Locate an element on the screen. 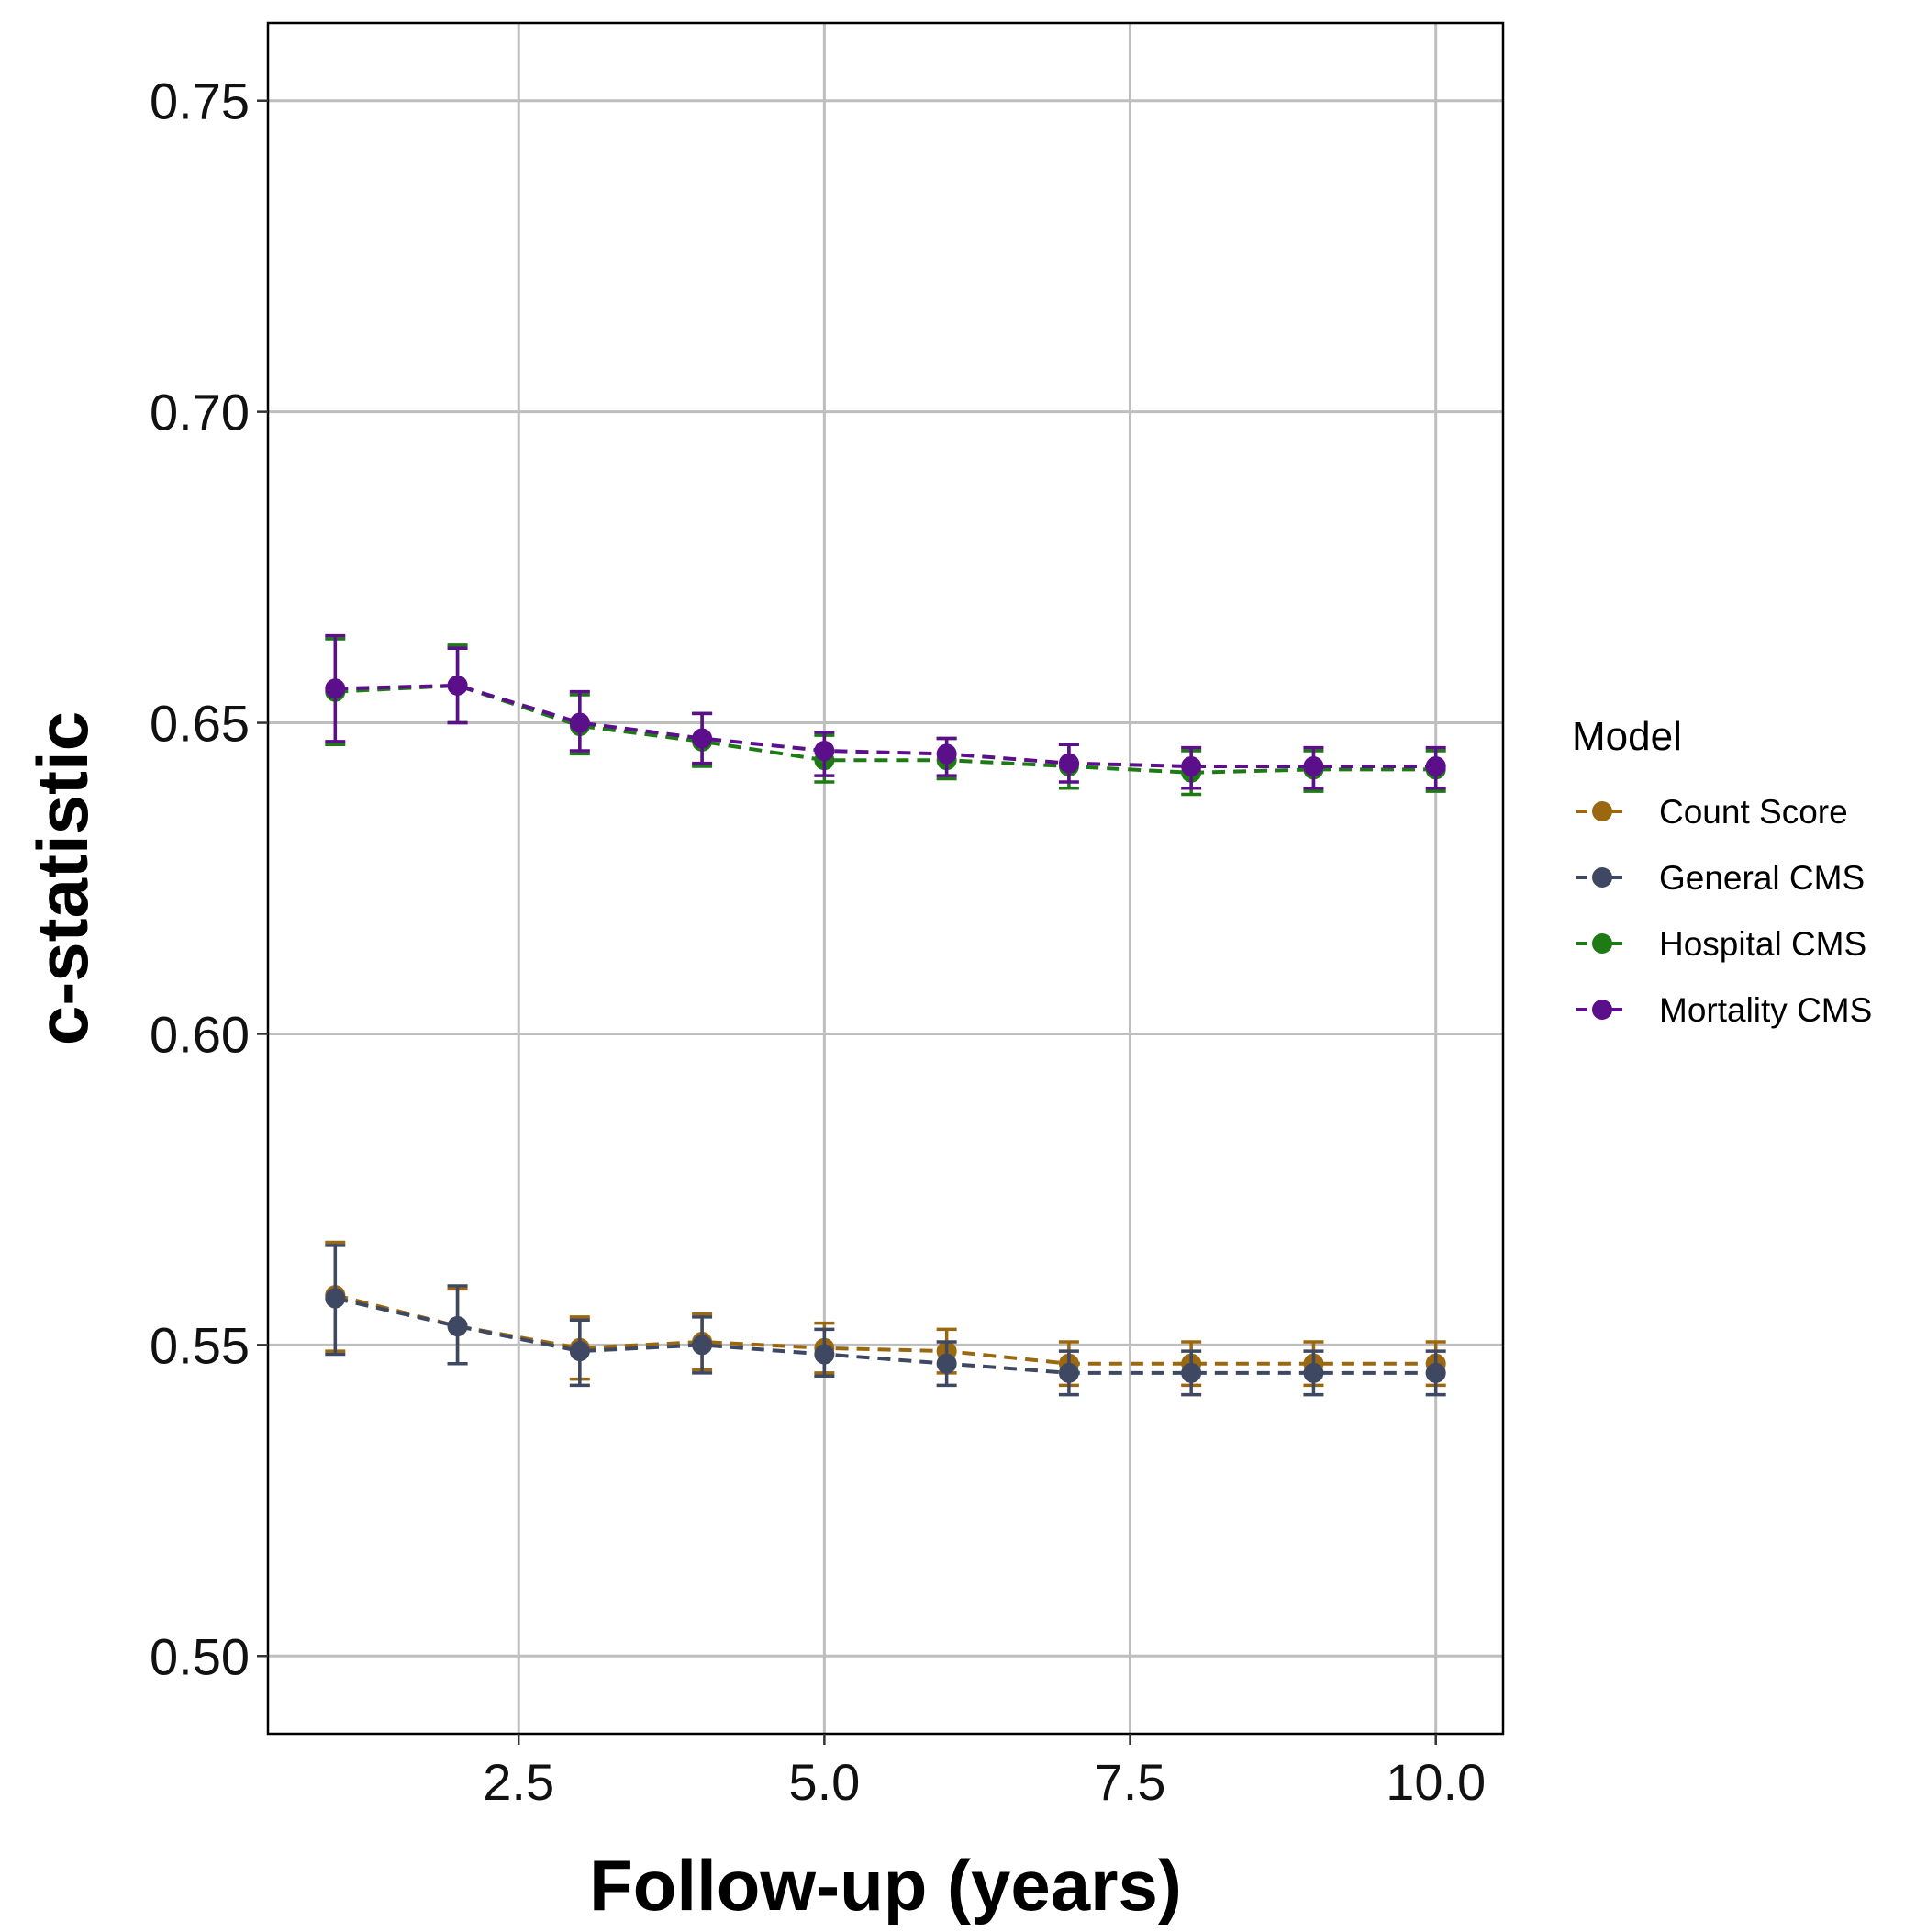 The height and width of the screenshot is (1932, 1927). y-tick-label: 0.60 is located at coordinates (200, 1034).